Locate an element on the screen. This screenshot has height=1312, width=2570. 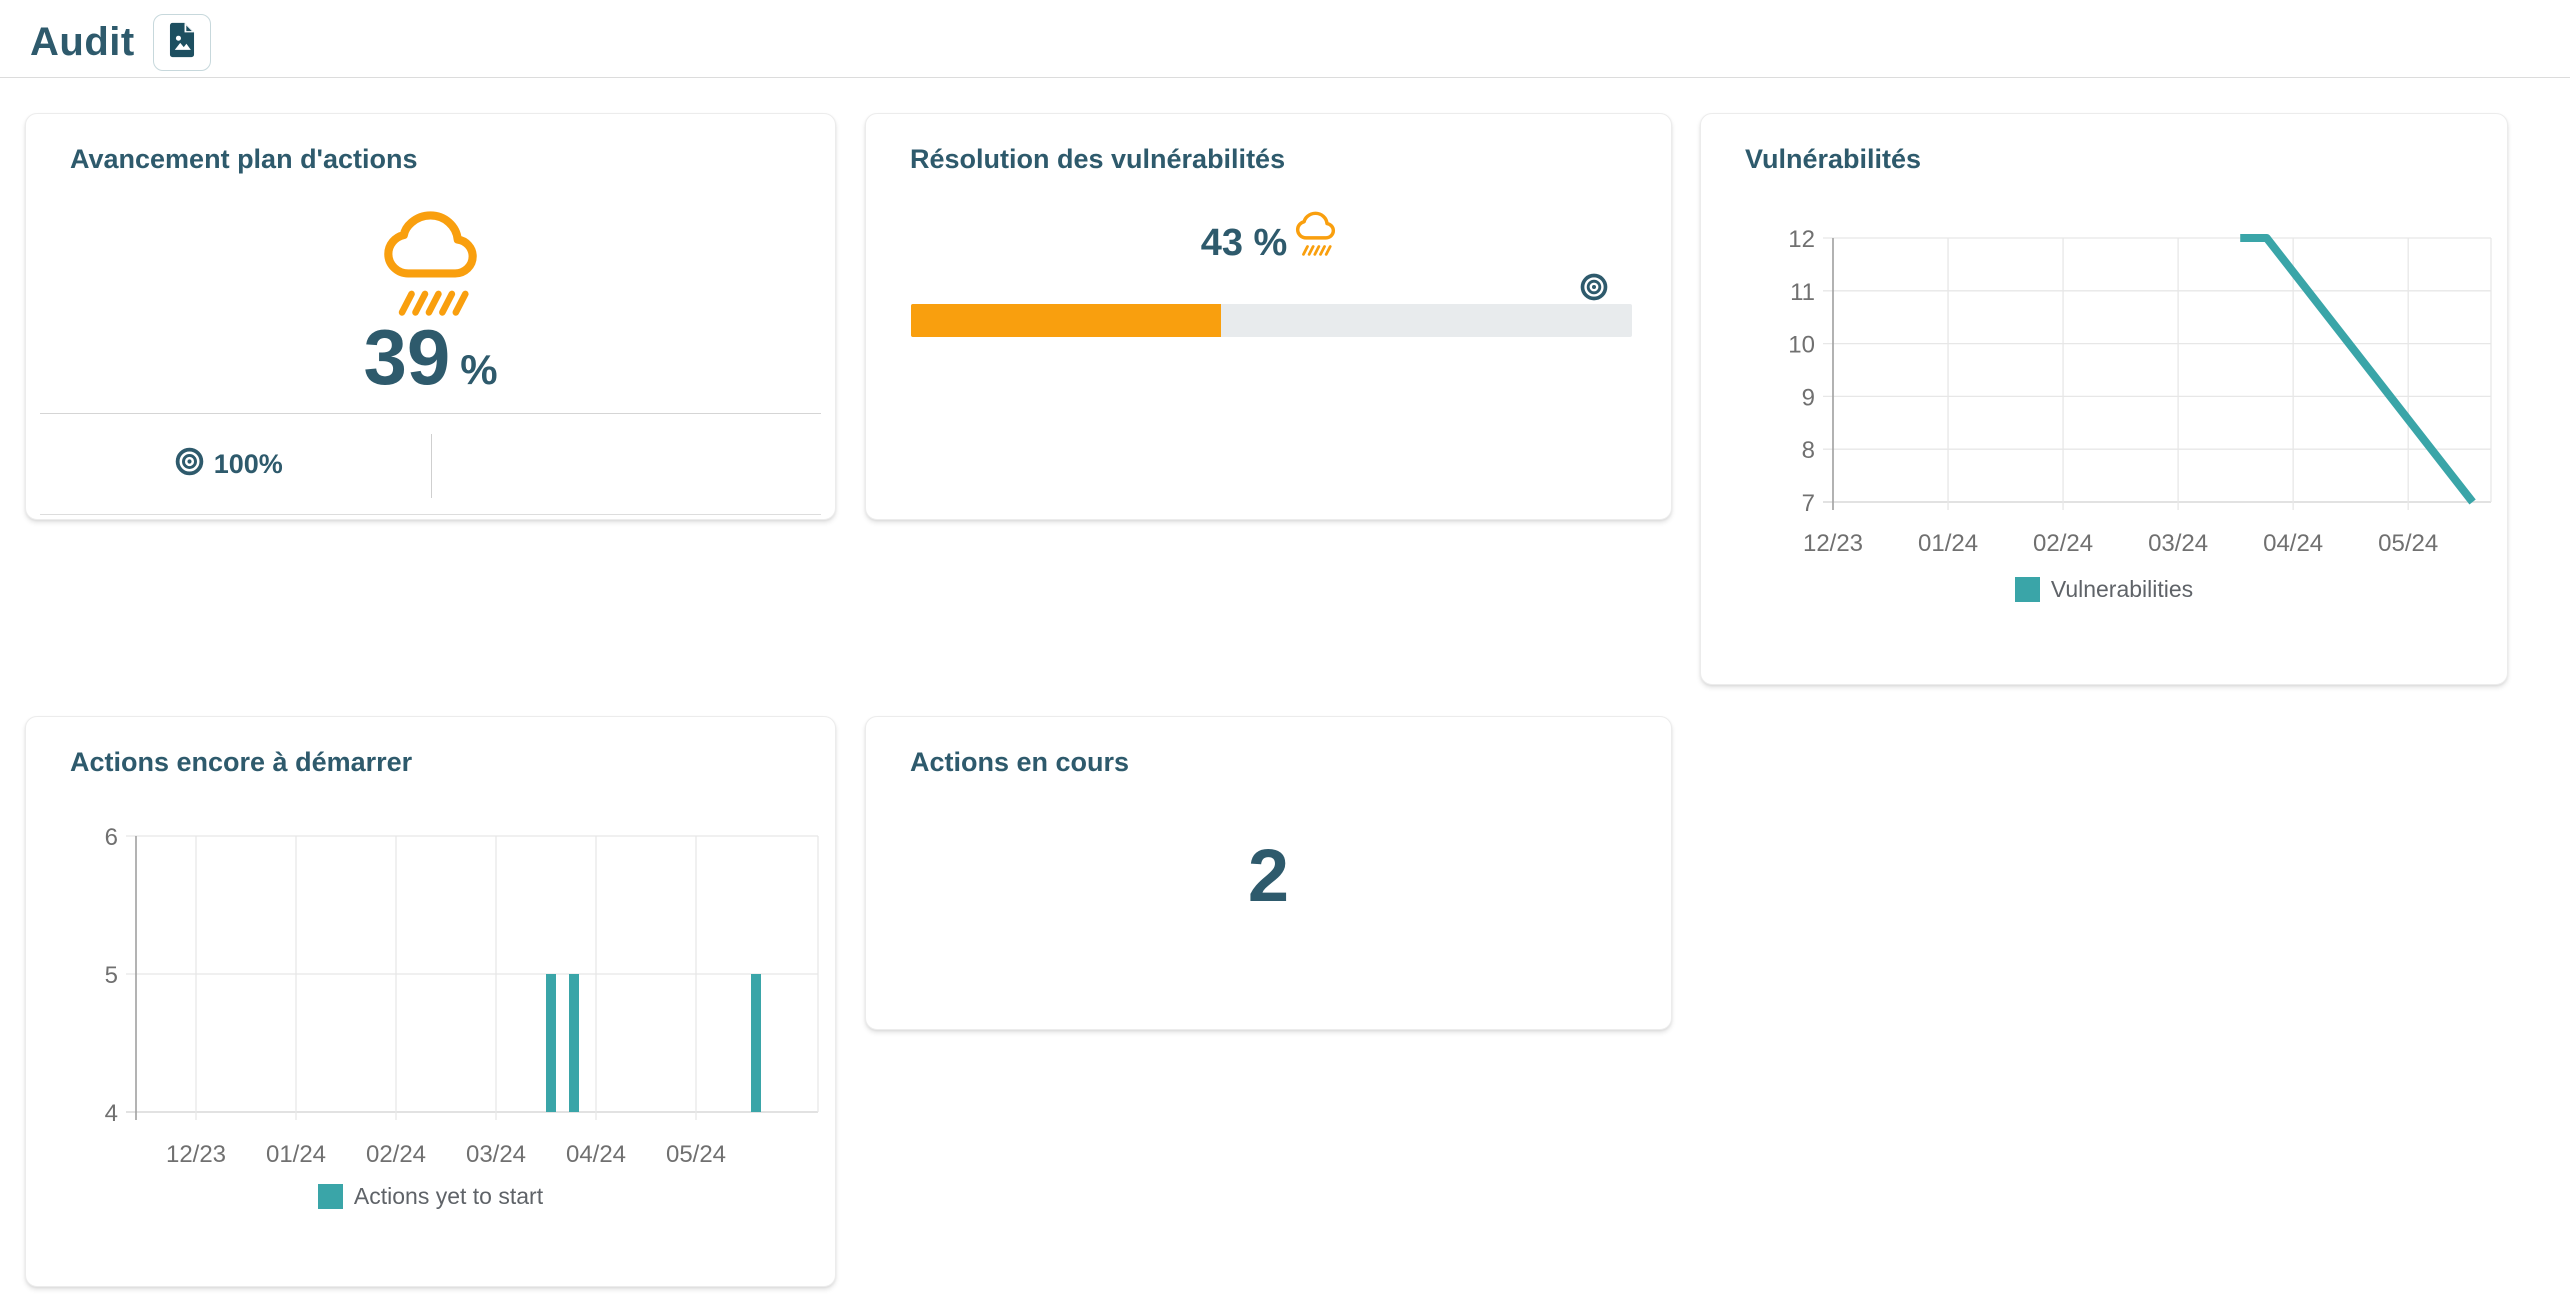
card-title: Actions en cours is located at coordinates (1020, 762).